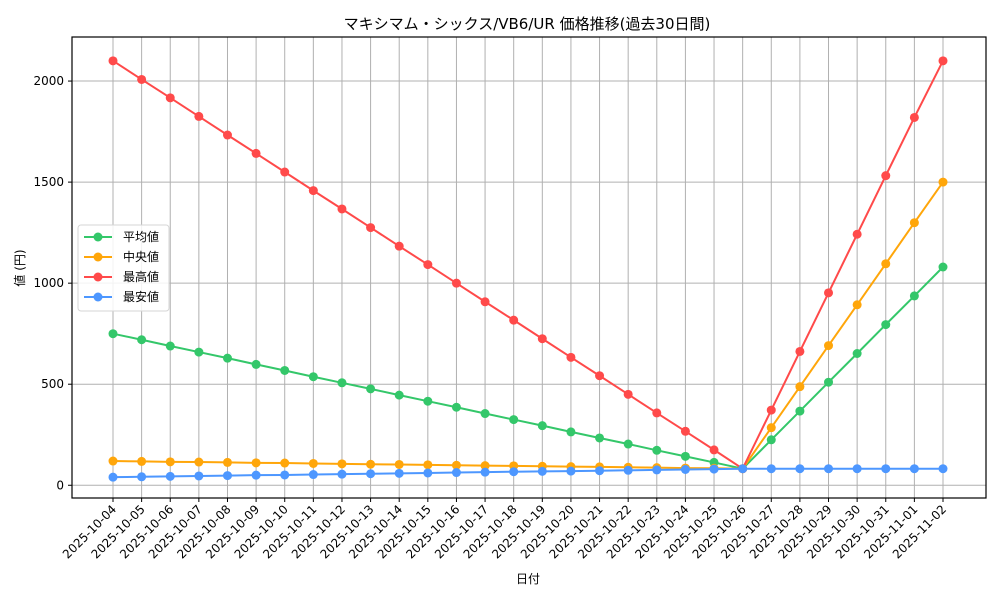 The image size is (1000, 600). What do you see at coordinates (527, 473) in the screenshot?
I see `series-line` at bounding box center [527, 473].